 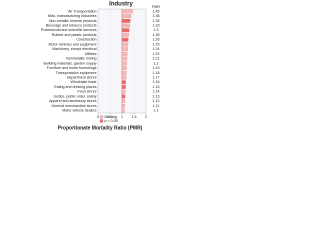 I want to click on value-label: 1.16, so click(x=156, y=82).